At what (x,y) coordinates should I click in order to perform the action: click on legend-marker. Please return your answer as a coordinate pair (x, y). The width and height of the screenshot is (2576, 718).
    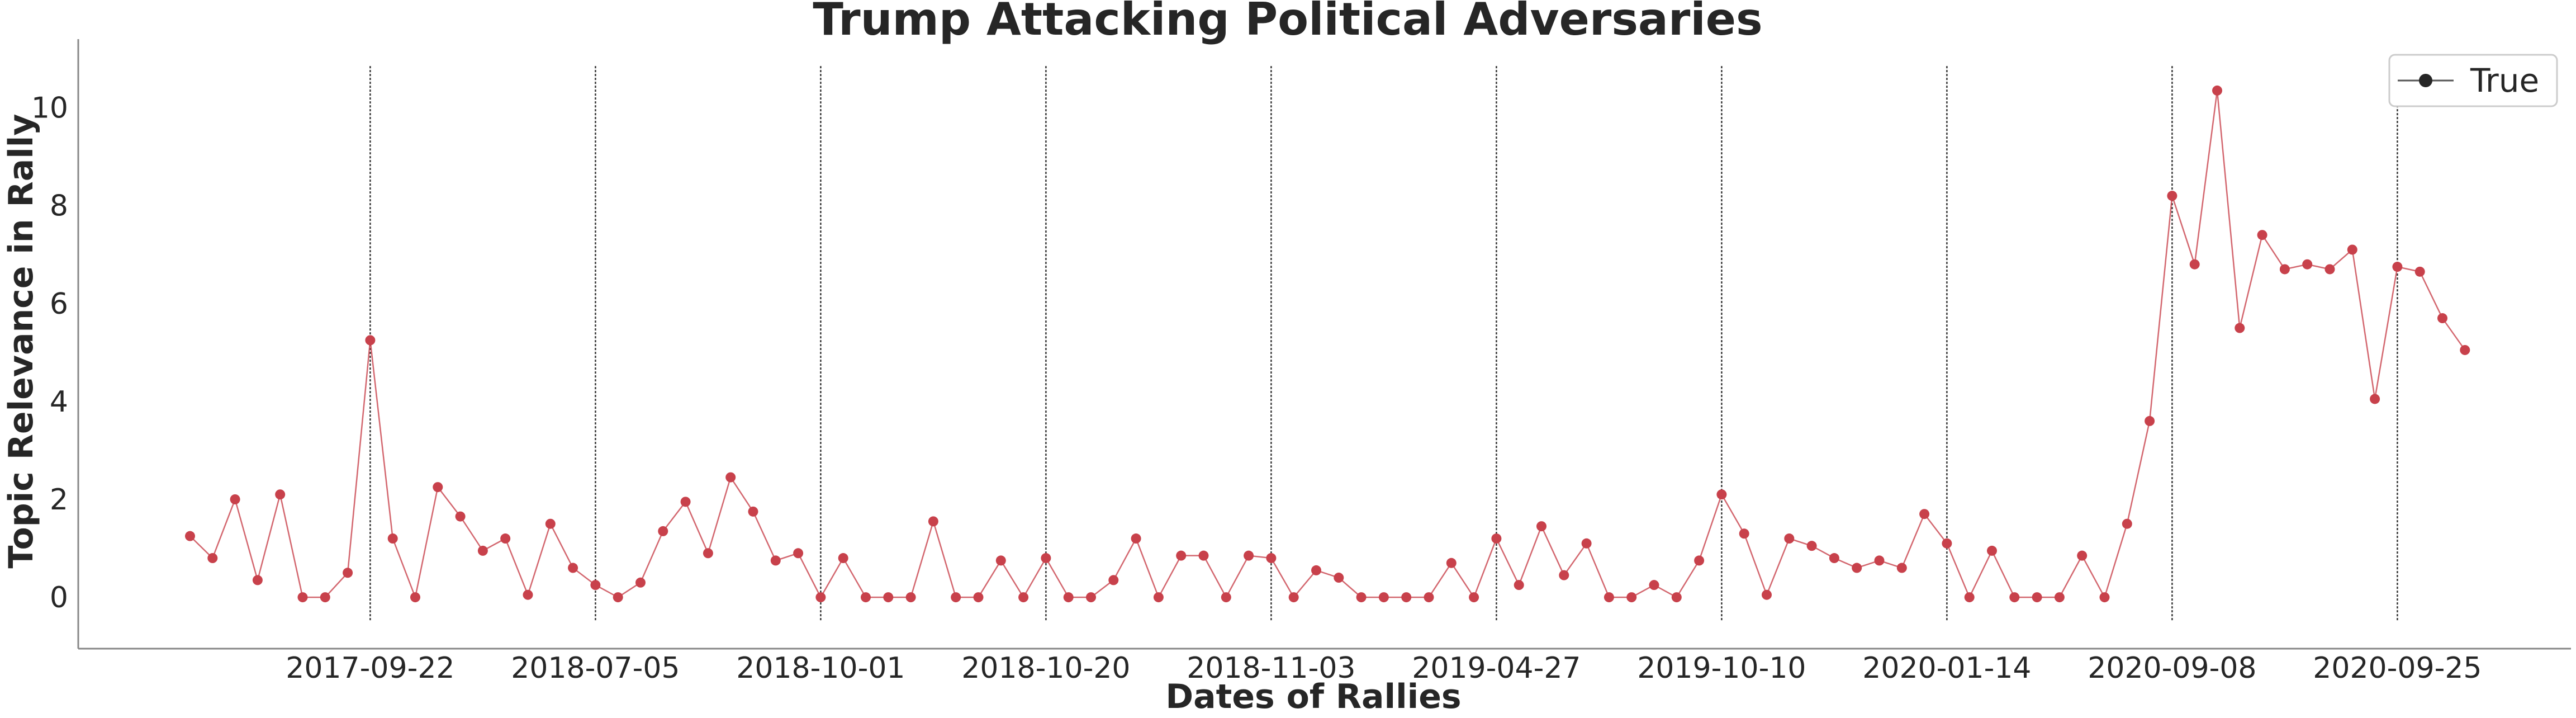
    Looking at the image, I should click on (2425, 81).